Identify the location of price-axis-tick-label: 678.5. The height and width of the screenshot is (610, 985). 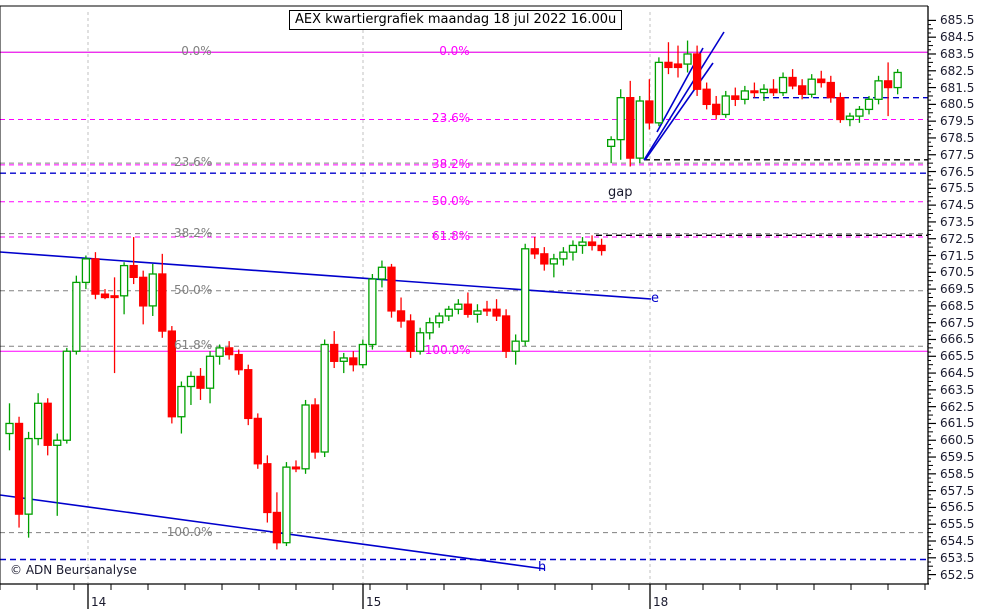
(957, 137).